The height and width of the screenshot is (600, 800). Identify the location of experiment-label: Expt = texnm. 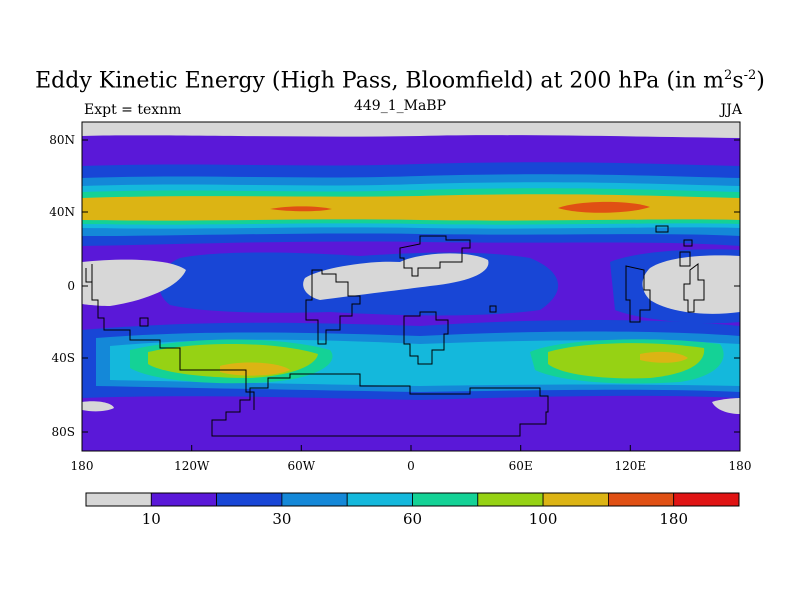
(133, 110).